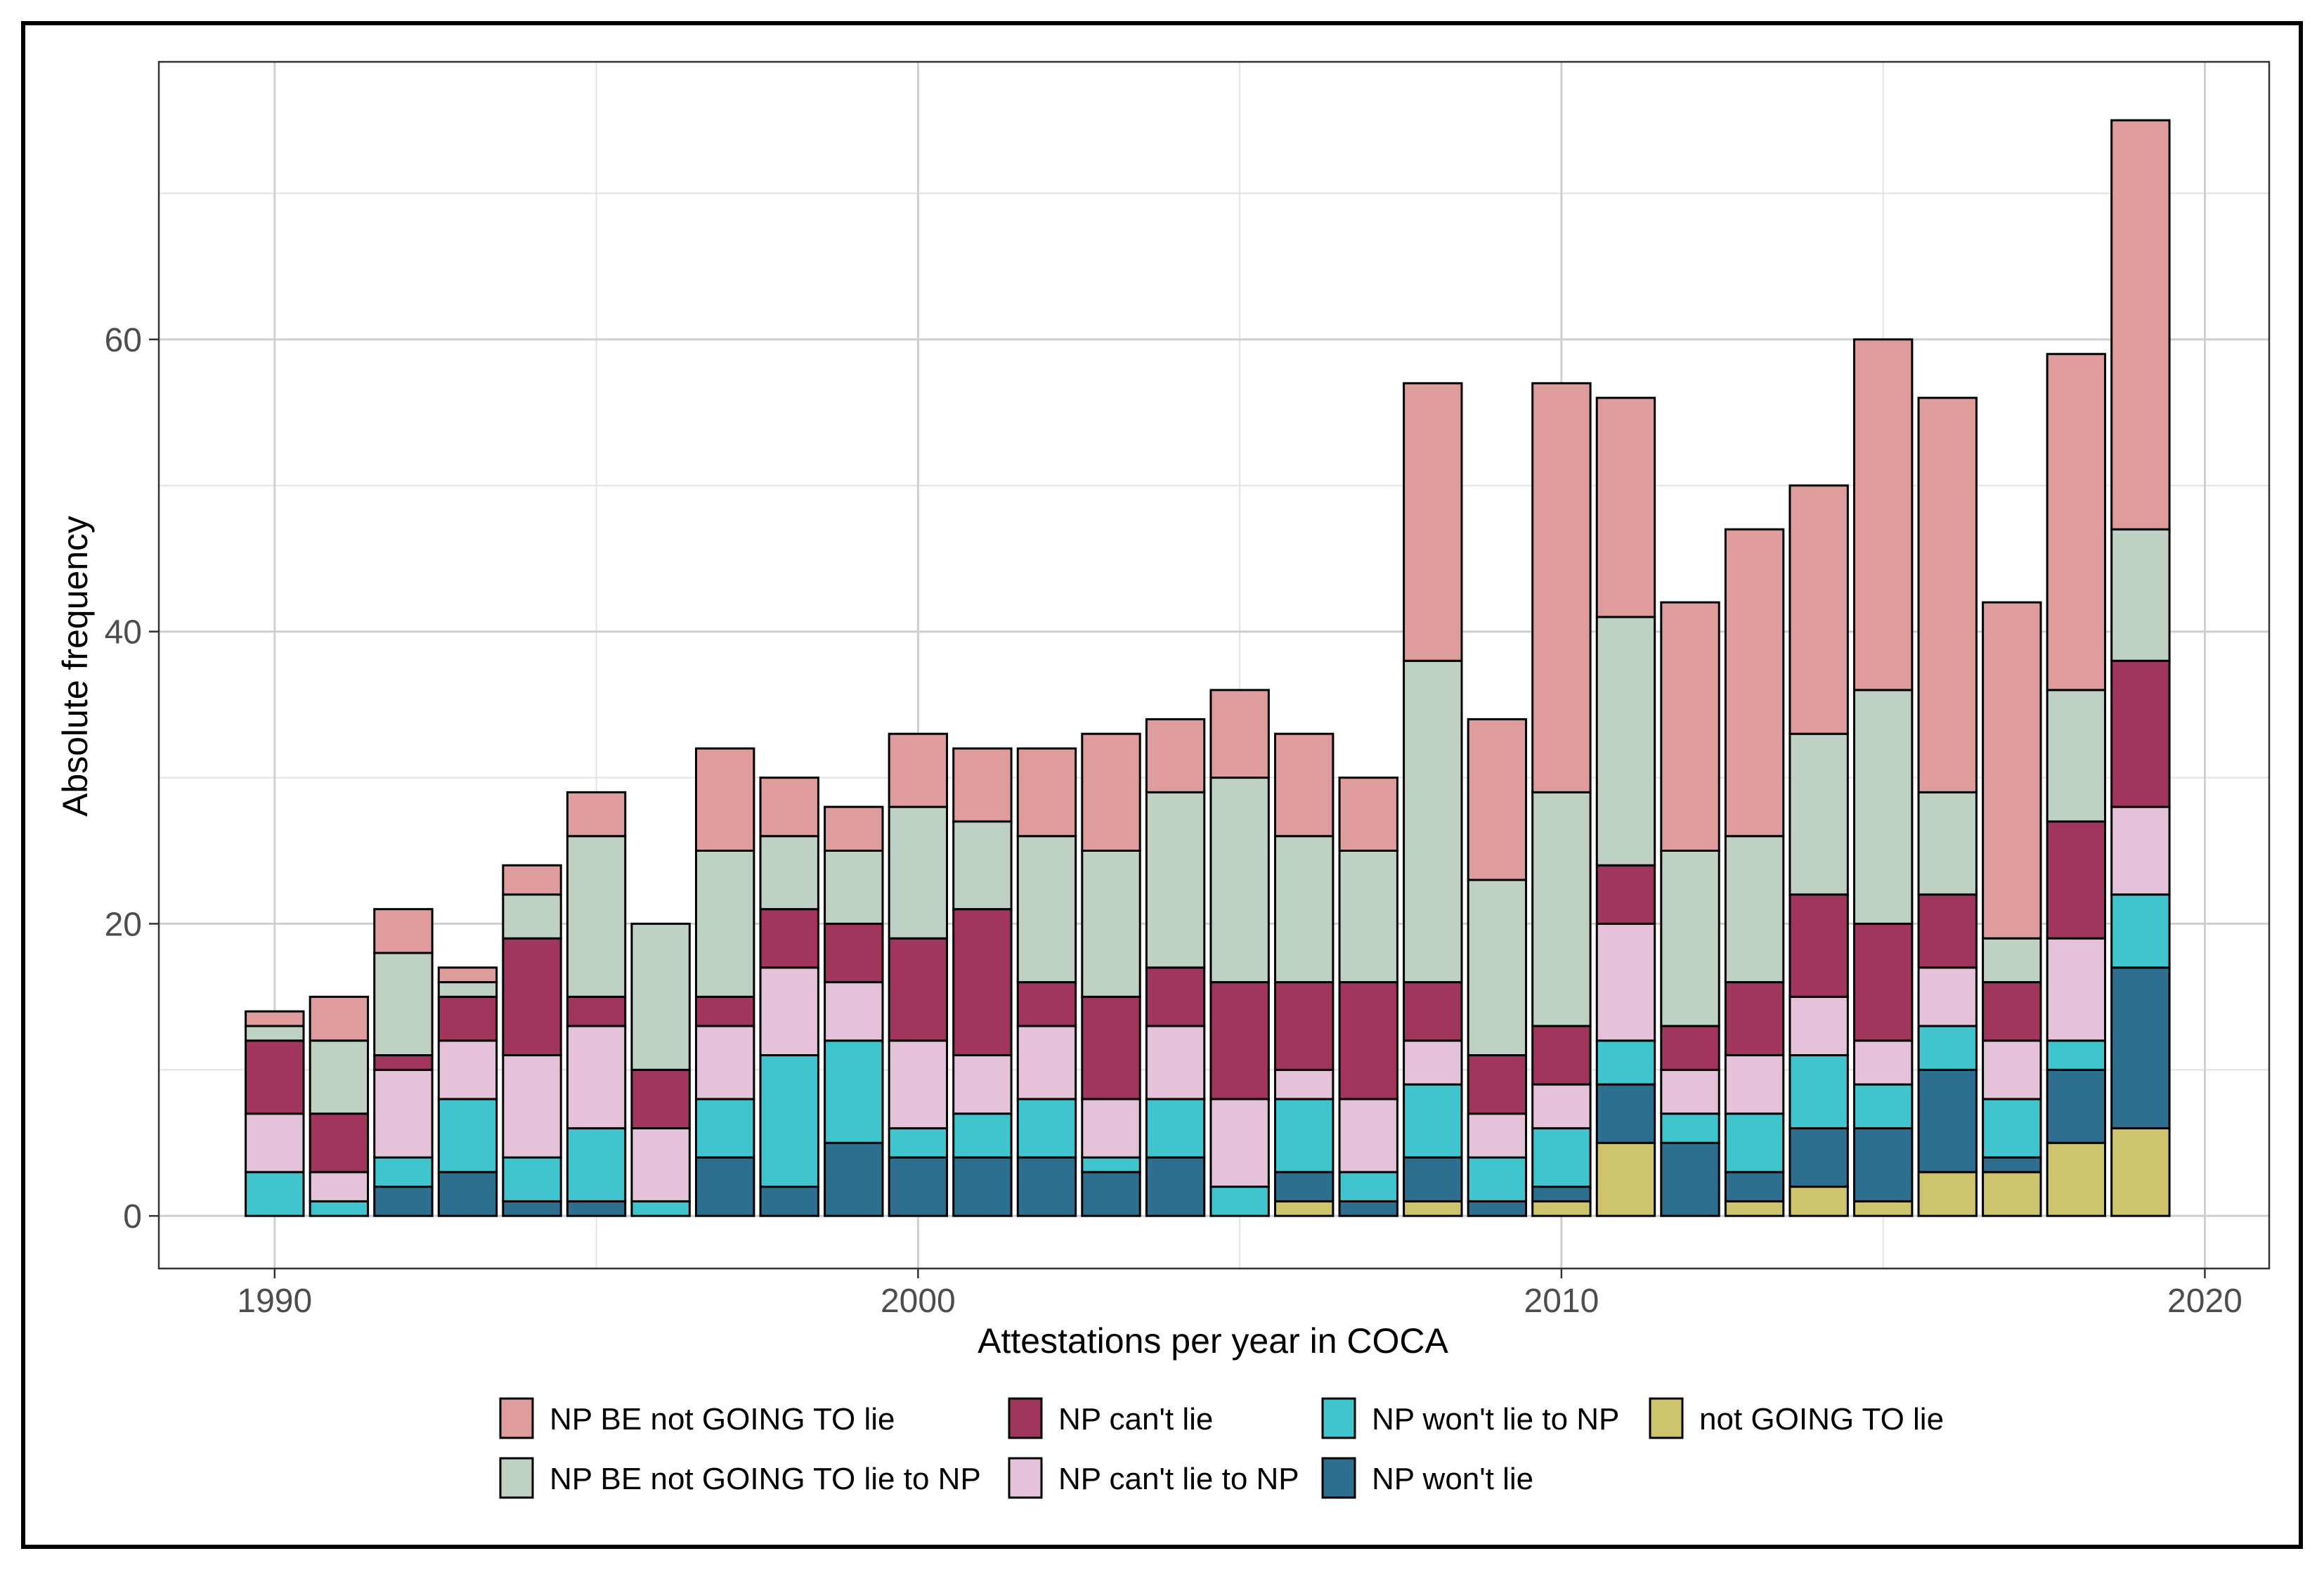 This screenshot has width=2324, height=1570. What do you see at coordinates (918, 1301) in the screenshot?
I see `x-tick-label: 2000` at bounding box center [918, 1301].